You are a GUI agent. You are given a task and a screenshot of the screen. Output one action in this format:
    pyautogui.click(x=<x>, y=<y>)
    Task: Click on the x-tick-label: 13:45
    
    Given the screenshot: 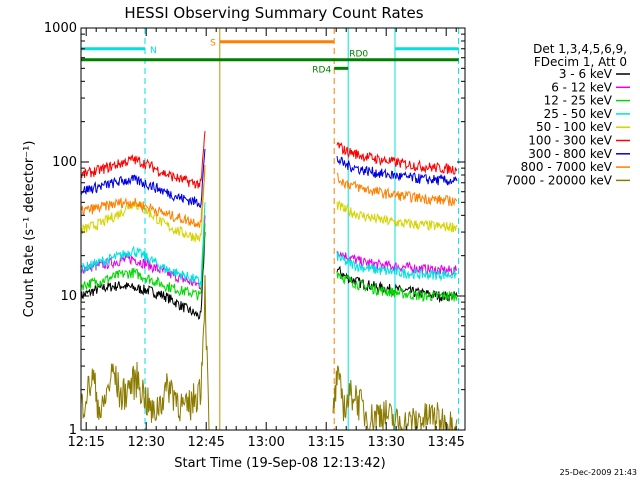 What is the action you would take?
    pyautogui.click(x=445, y=442)
    